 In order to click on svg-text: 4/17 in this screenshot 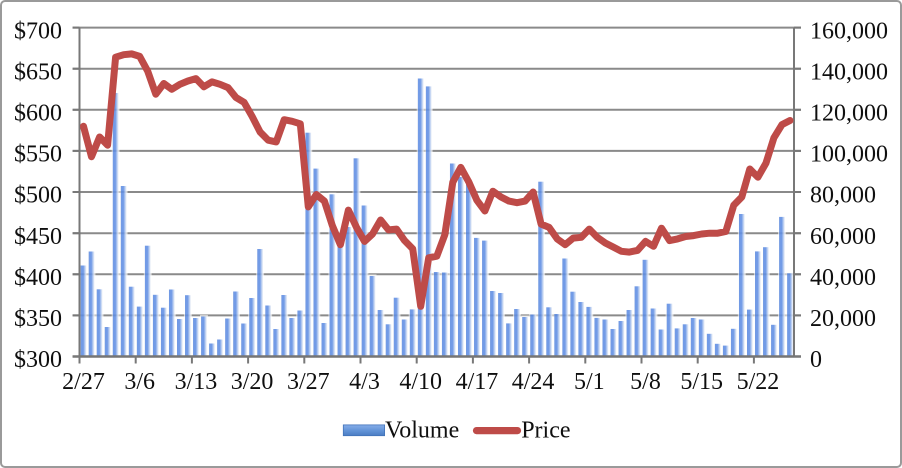, I will do `click(477, 382)`.